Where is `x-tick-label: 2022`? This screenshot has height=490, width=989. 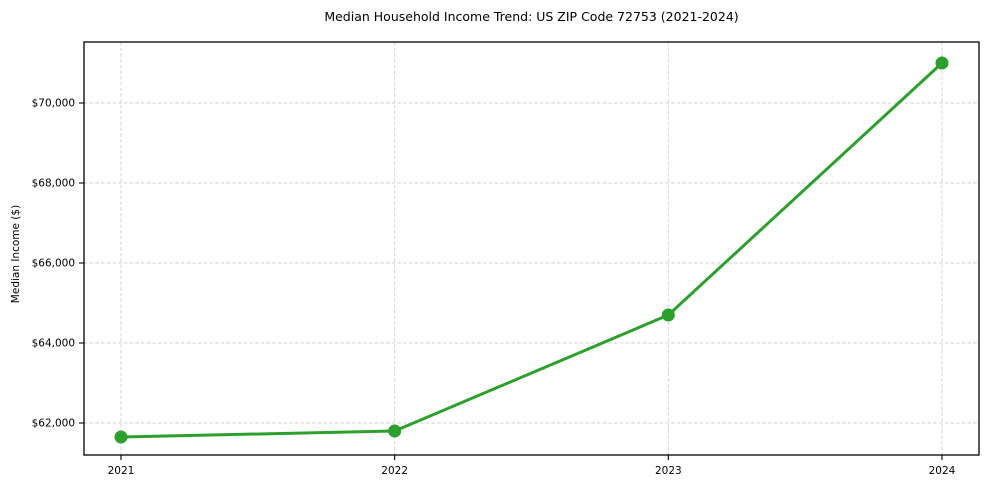 x-tick-label: 2022 is located at coordinates (394, 471).